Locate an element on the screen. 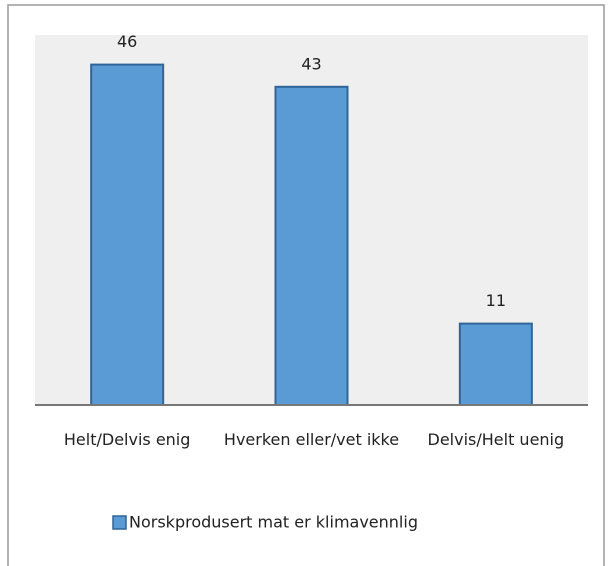  x-tick-label: Helt/Delvis enig is located at coordinates (127, 439).